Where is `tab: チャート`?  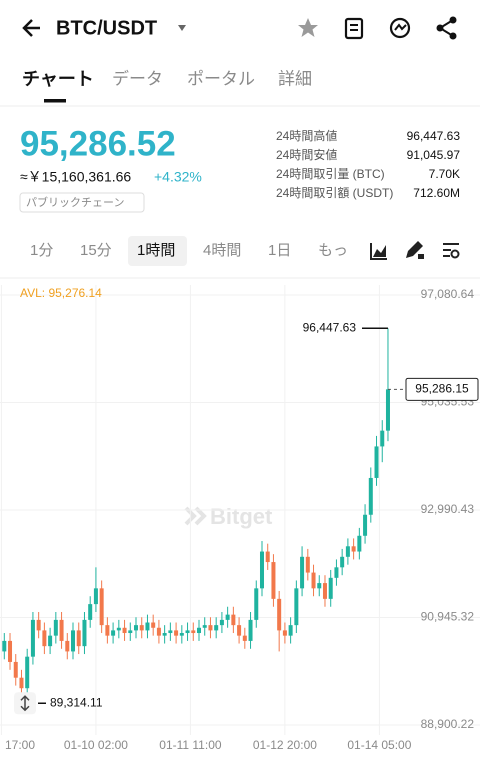 tab: チャート is located at coordinates (58, 79).